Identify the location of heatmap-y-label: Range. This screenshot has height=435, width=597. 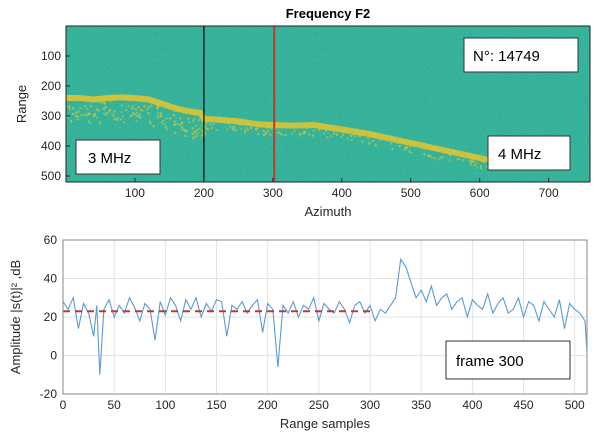
(21, 104).